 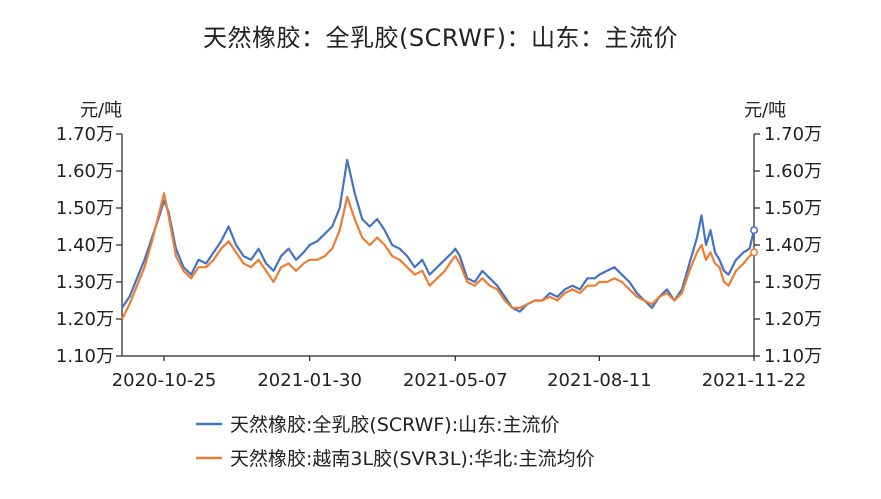 What do you see at coordinates (101, 110) in the screenshot?
I see `left-axis-unit: 元/吨` at bounding box center [101, 110].